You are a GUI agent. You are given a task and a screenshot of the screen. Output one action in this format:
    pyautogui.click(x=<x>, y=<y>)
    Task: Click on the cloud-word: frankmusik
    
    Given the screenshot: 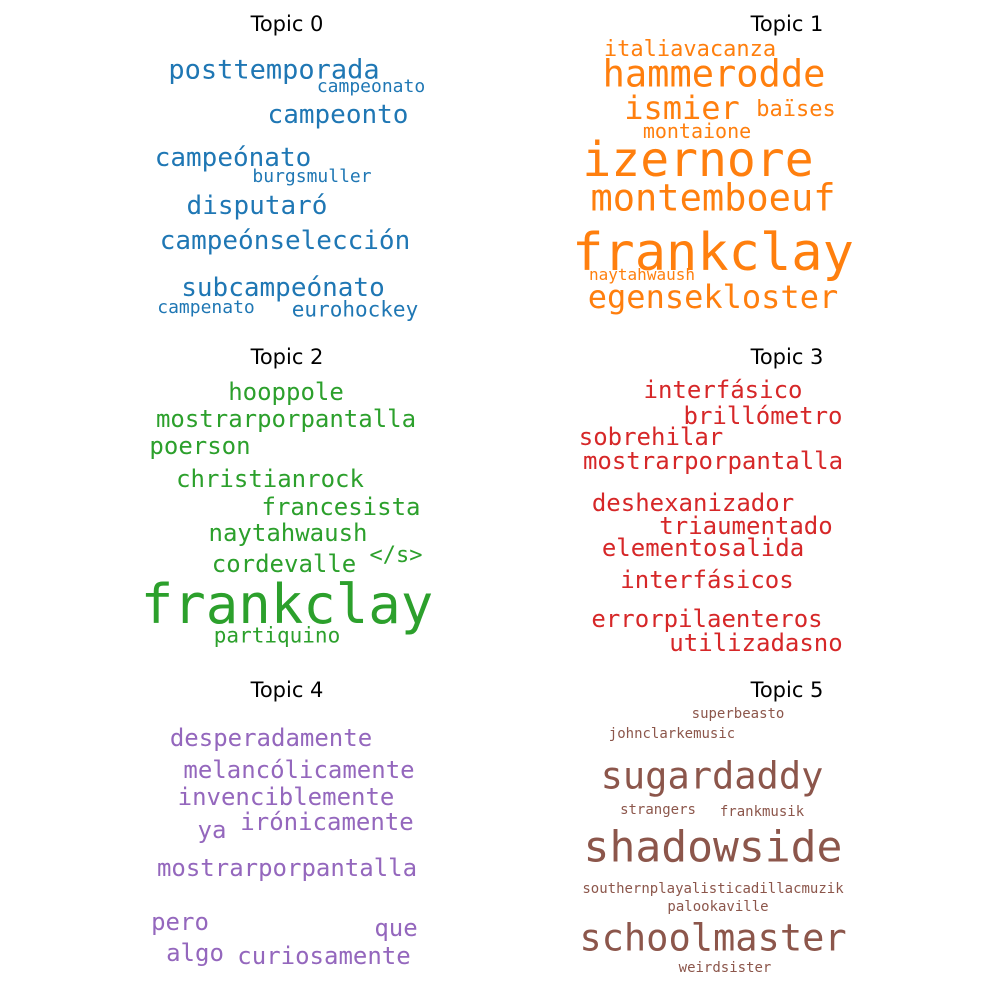 What is the action you would take?
    pyautogui.click(x=762, y=812)
    